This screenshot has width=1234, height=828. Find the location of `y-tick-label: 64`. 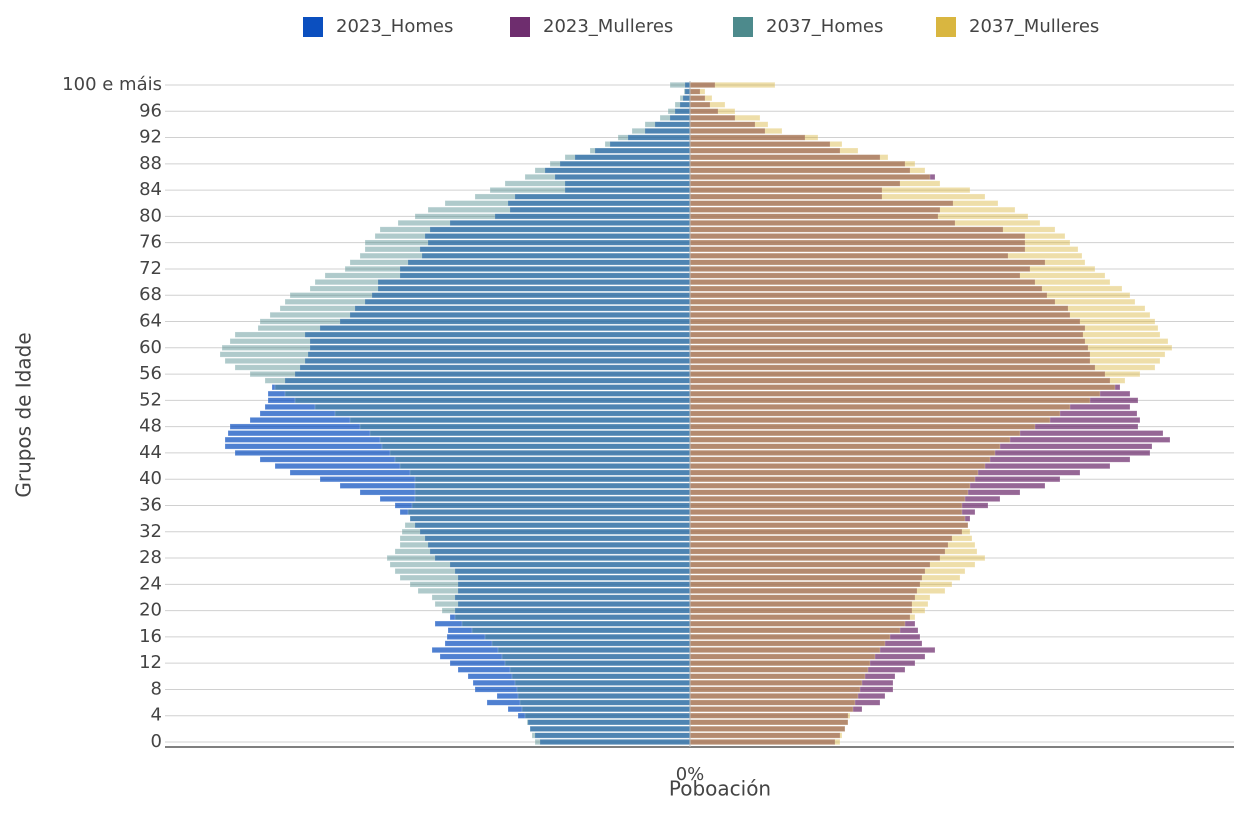

y-tick-label: 64 is located at coordinates (150, 321).